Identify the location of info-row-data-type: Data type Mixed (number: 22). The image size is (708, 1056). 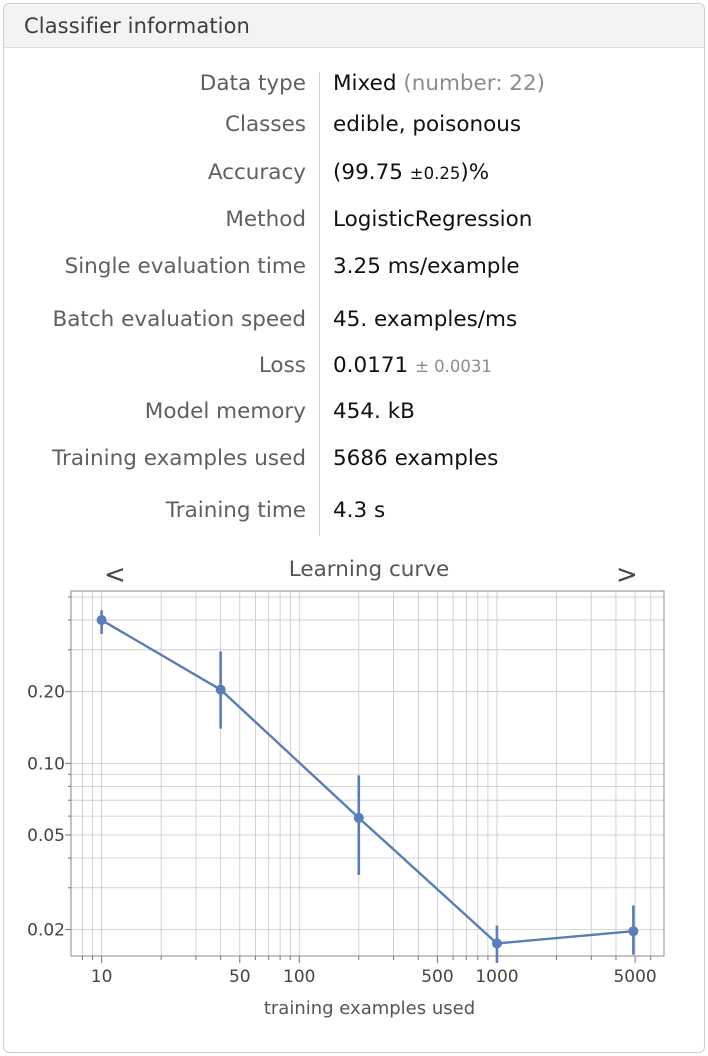
(354, 84).